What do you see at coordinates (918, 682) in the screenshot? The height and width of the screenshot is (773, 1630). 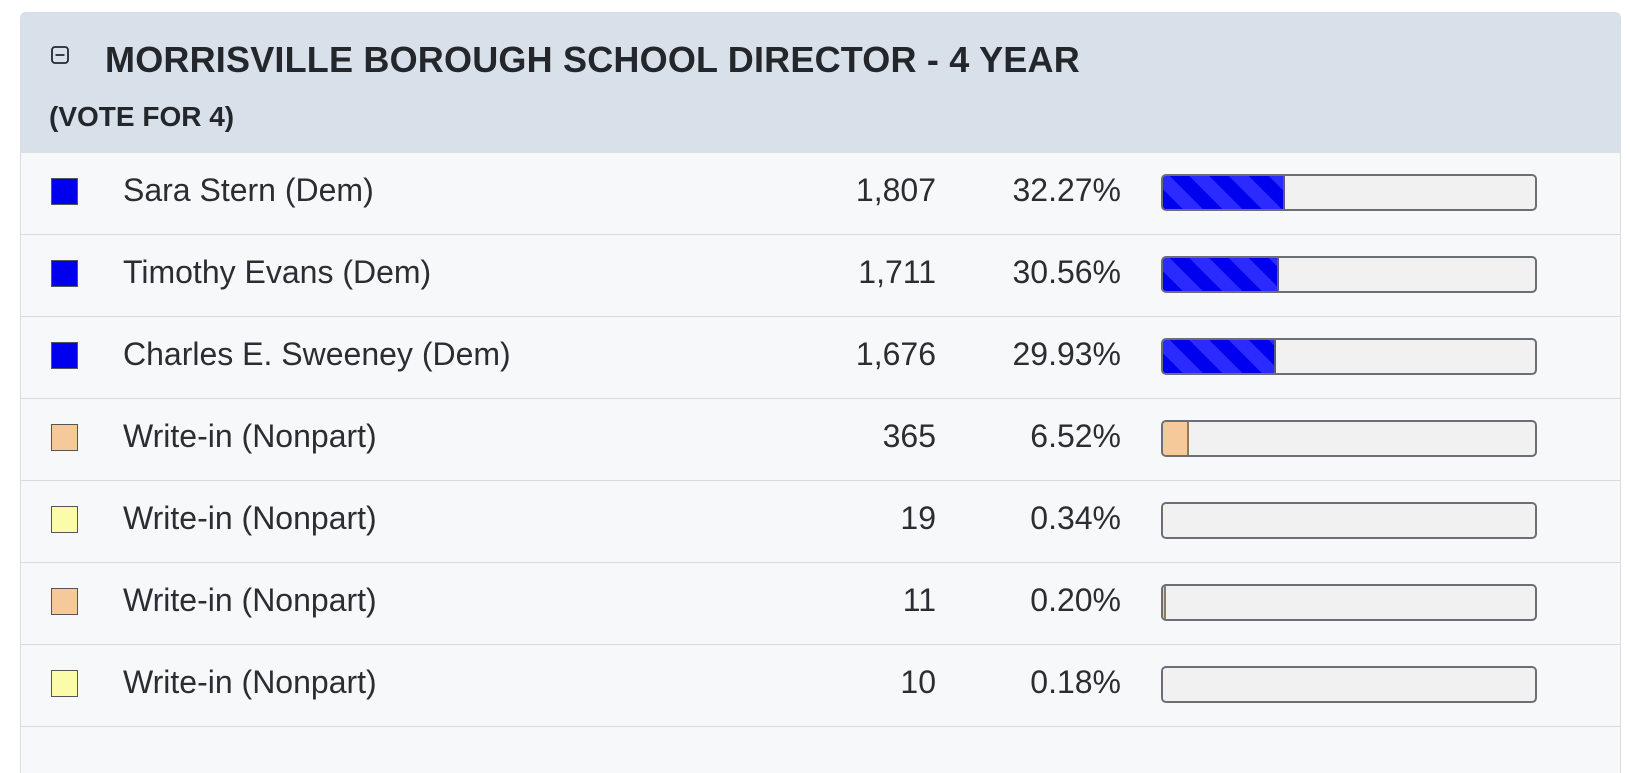 I see `vote-count: 10` at bounding box center [918, 682].